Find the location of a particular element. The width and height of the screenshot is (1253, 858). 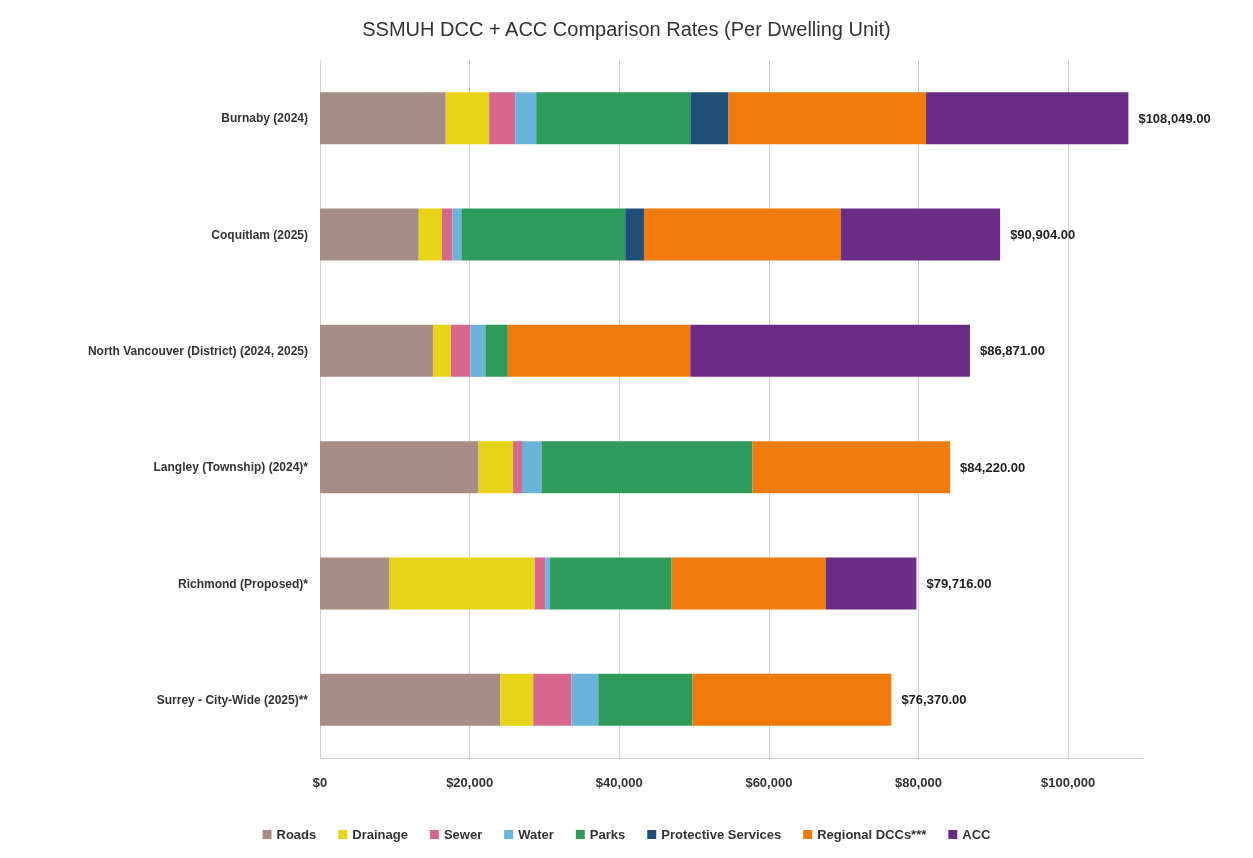

total-label: $90,904.00 is located at coordinates (1043, 234).